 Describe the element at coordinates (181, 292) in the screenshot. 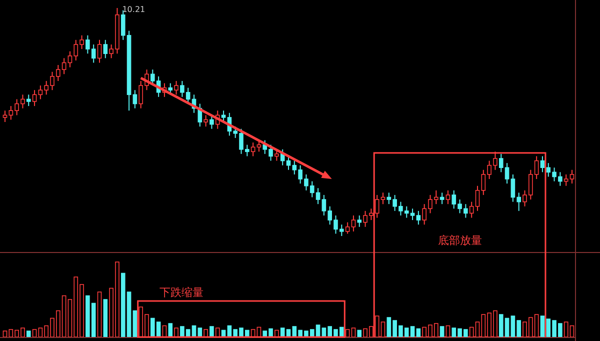

I see `annotation: 下跌缩量` at that location.